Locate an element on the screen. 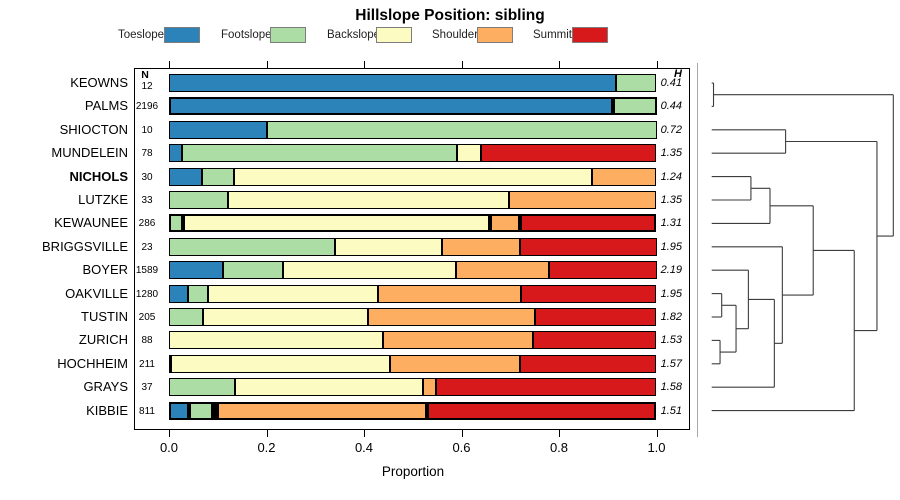  series-label-hochheim: HOCHHEIM is located at coordinates (92, 363).